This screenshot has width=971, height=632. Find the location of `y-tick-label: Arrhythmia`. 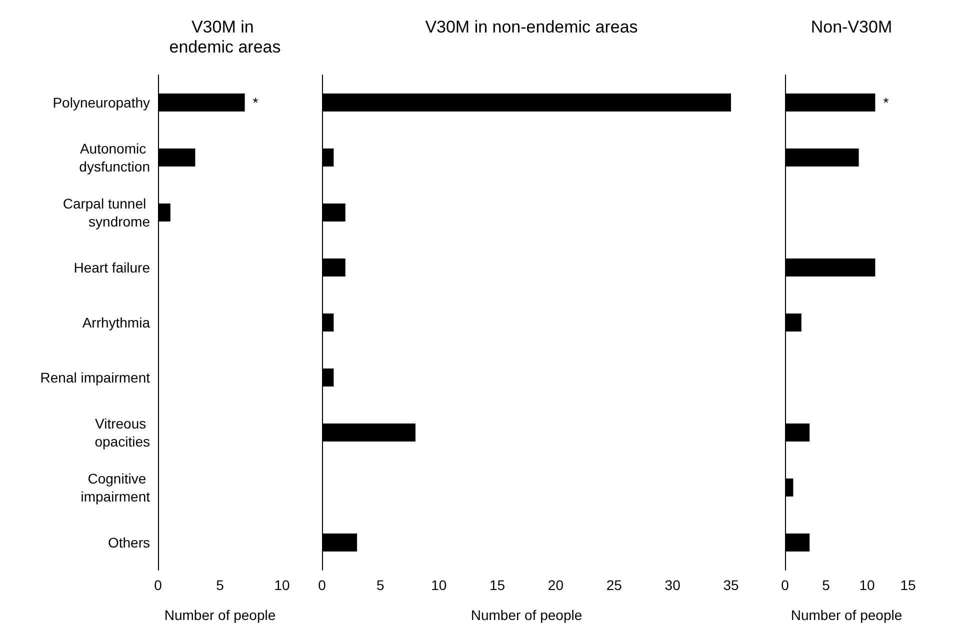

y-tick-label: Arrhythmia is located at coordinates (116, 322).